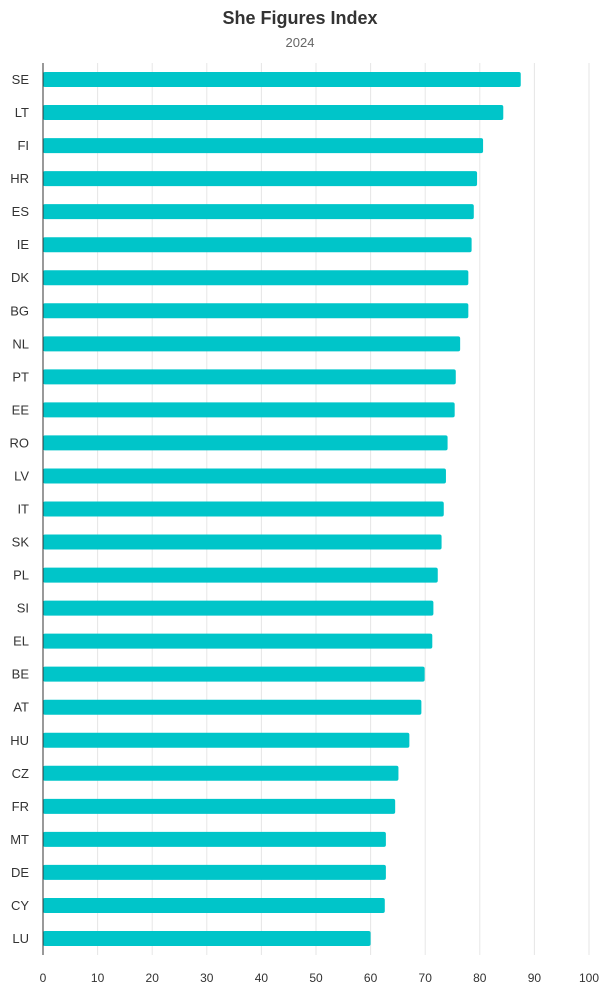  What do you see at coordinates (258, 212) in the screenshot?
I see `bar-es` at bounding box center [258, 212].